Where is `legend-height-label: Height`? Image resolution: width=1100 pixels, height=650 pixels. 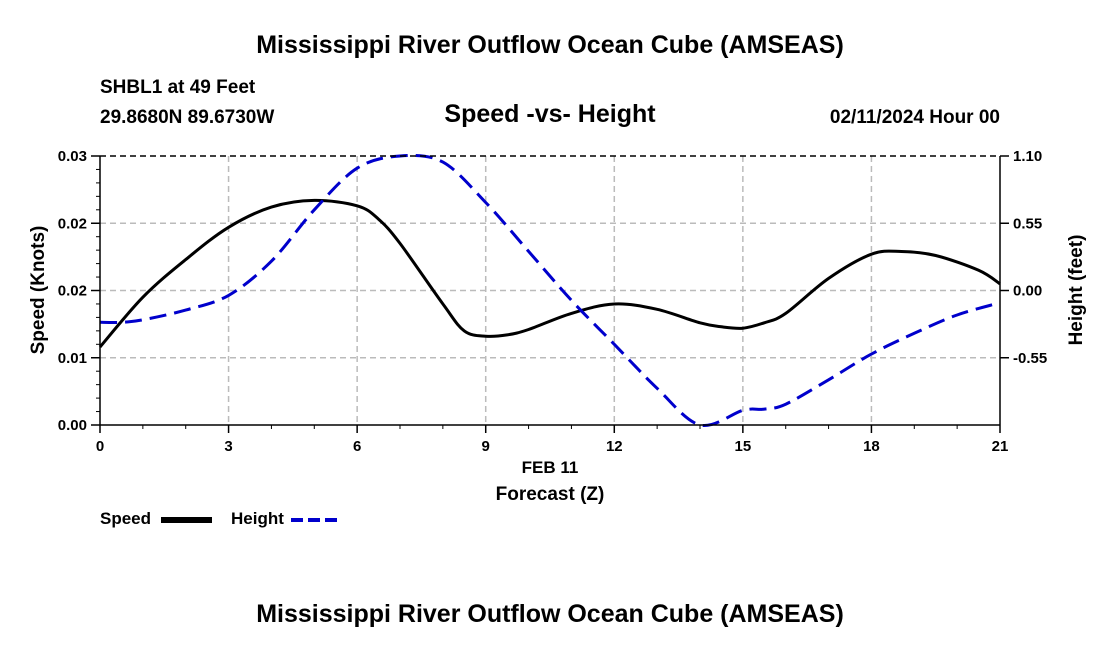
legend-height-label: Height is located at coordinates (257, 518).